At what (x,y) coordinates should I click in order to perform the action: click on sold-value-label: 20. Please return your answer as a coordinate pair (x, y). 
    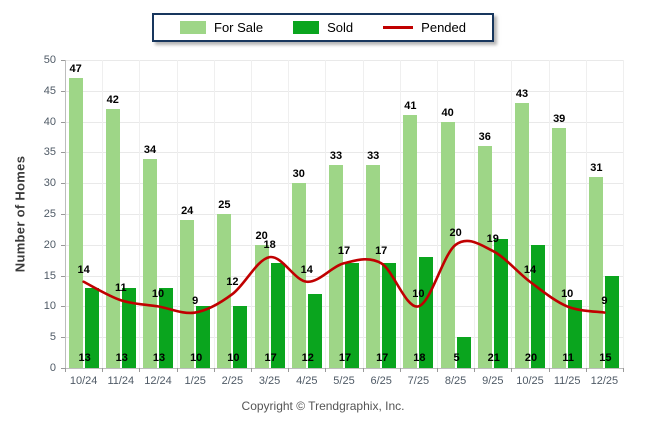
    Looking at the image, I should click on (531, 358).